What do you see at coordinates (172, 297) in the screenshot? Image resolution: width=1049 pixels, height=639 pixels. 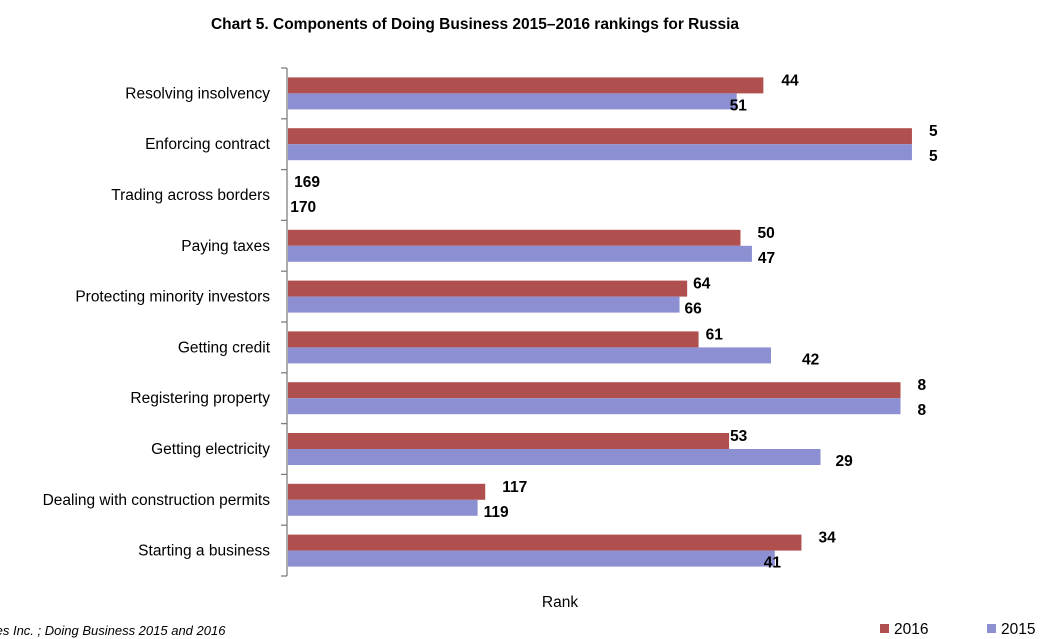 I see `category-label: Protecting minority investors` at bounding box center [172, 297].